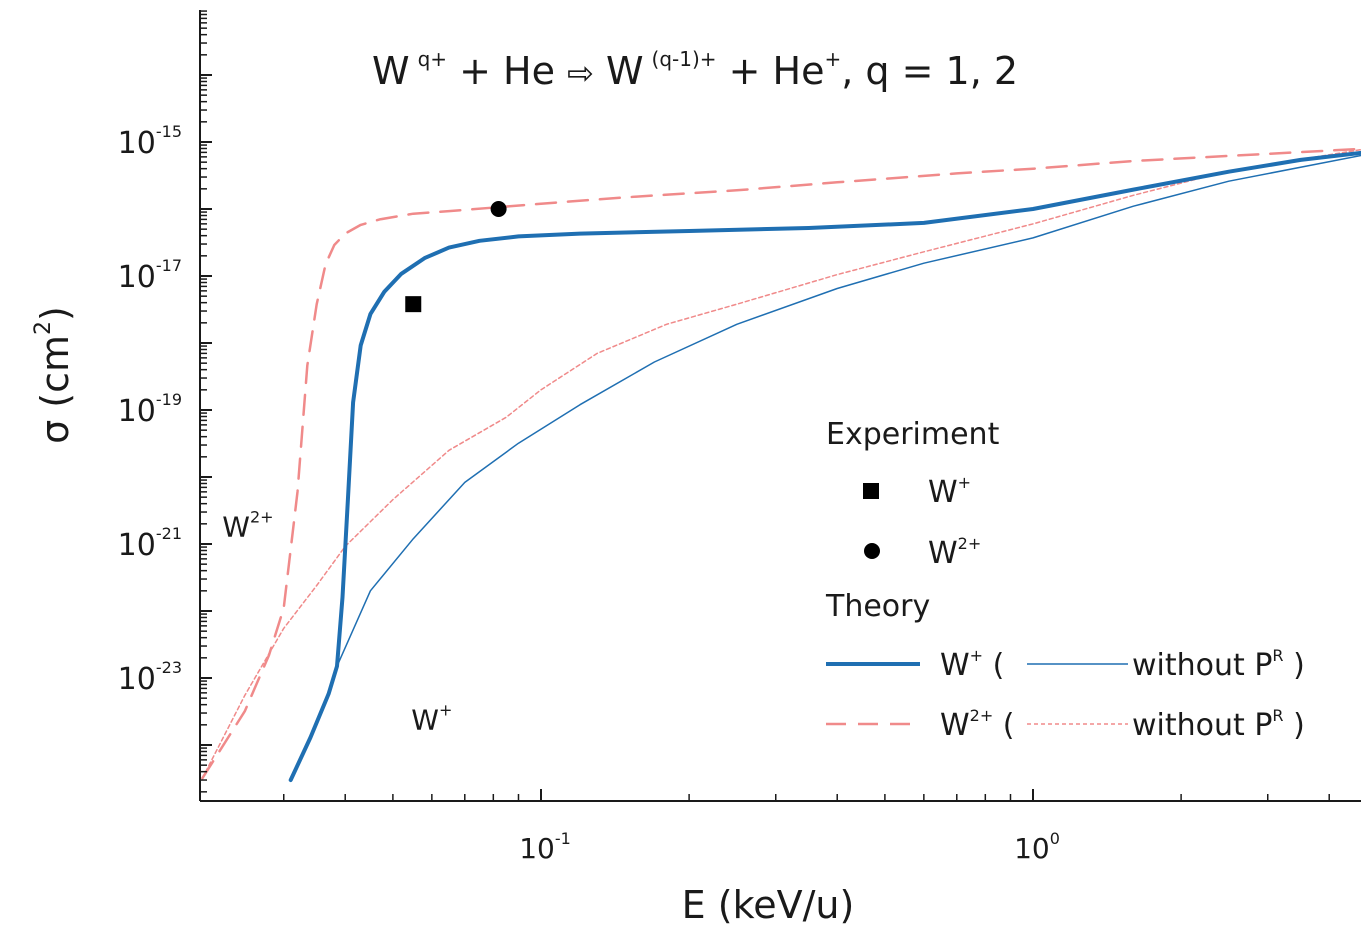 This screenshot has height=933, width=1361. I want to click on legend-theory-w1: W+ (, so click(972, 664).